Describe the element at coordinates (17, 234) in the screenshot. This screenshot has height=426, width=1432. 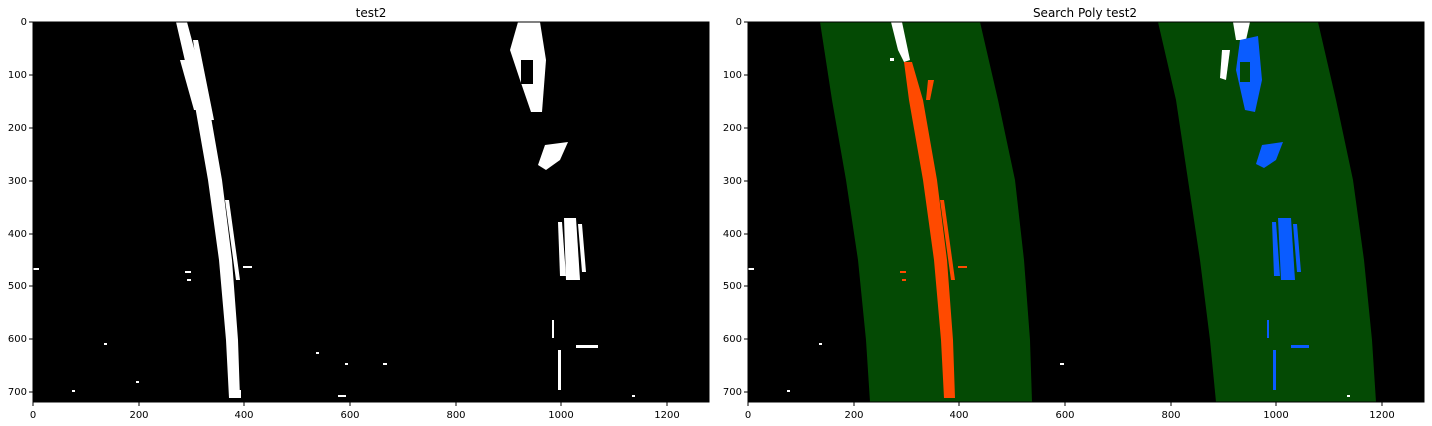
I see `left-y-tick: 400` at that location.